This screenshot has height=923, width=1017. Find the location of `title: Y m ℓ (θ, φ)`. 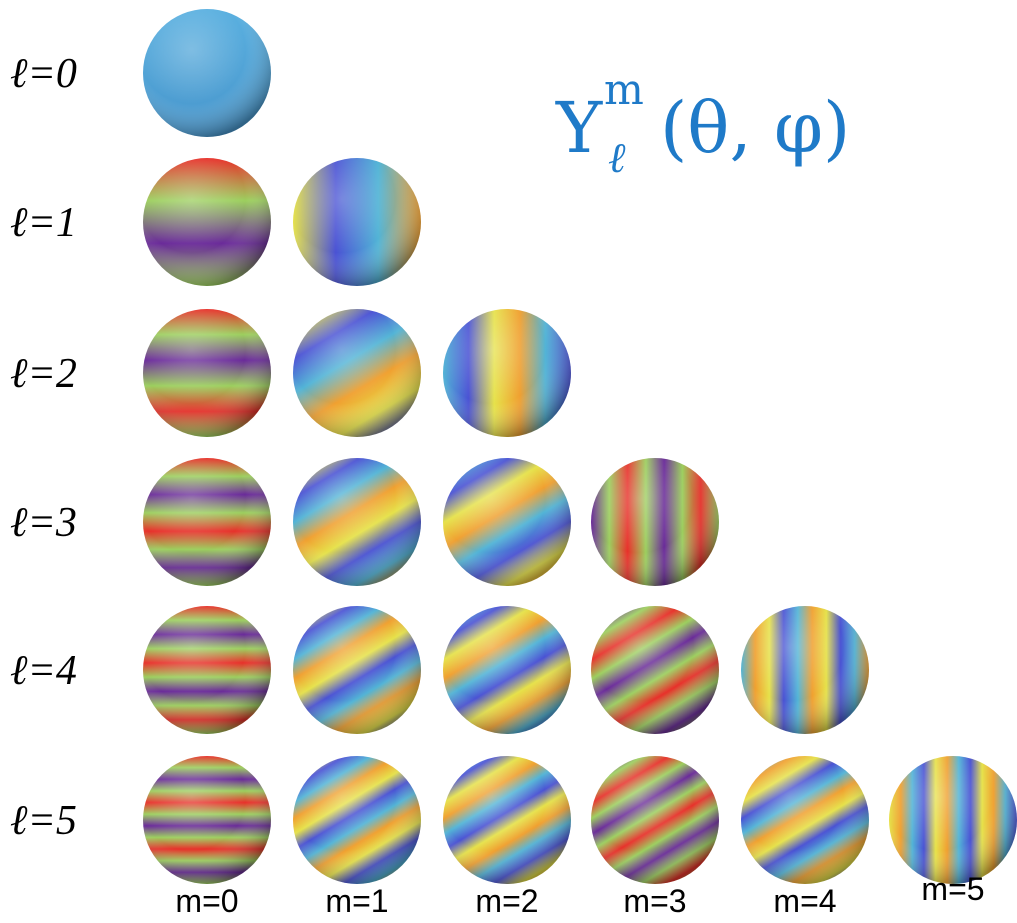

title: Y m ℓ (θ, φ) is located at coordinates (702, 123).